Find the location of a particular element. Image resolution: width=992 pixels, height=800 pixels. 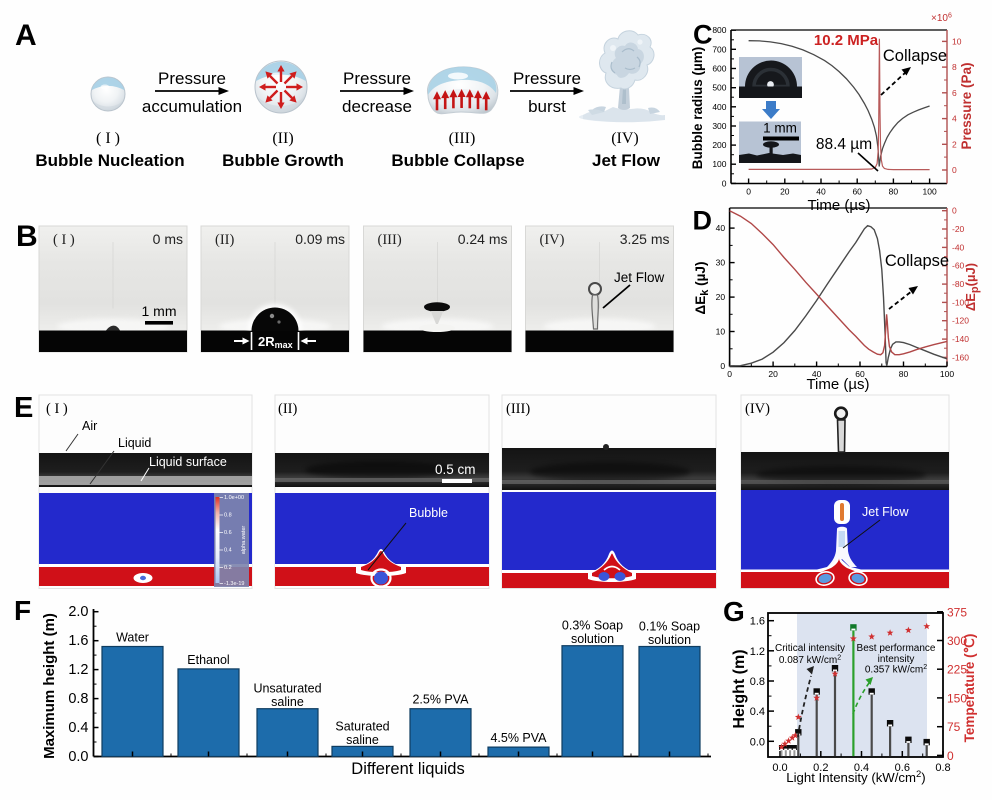

svg-text: ΔEk (µJ) is located at coordinates (702, 288).